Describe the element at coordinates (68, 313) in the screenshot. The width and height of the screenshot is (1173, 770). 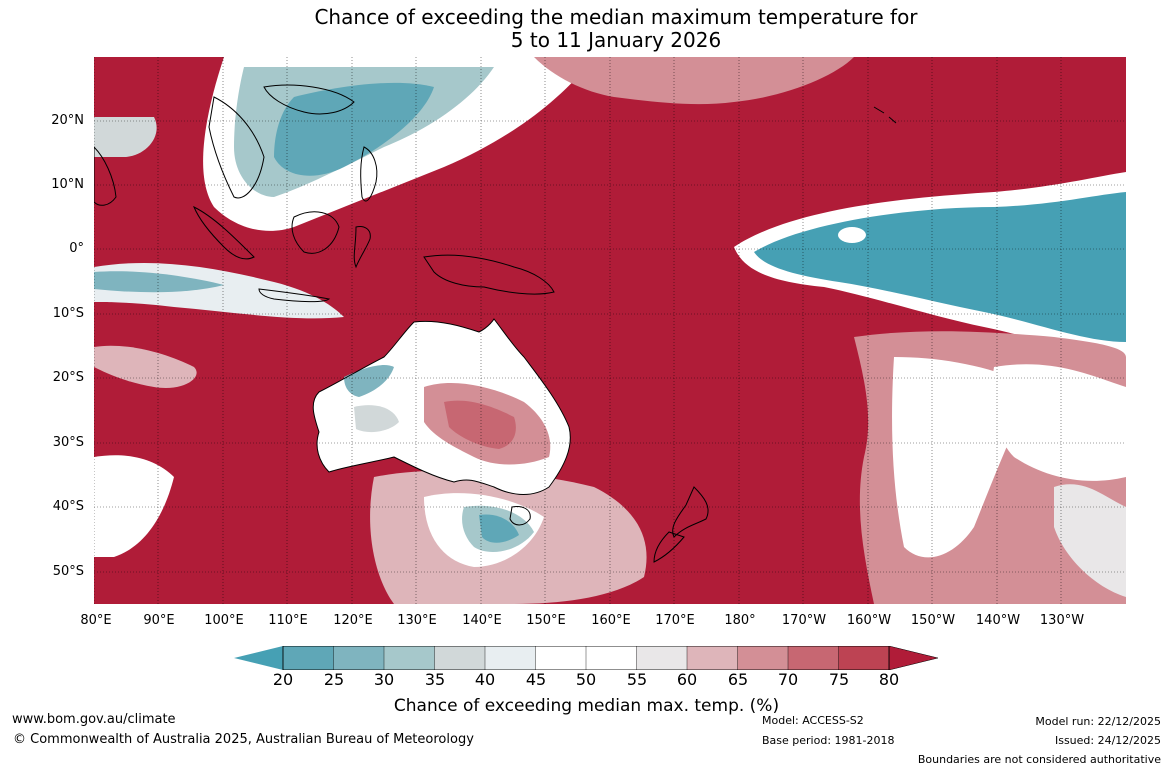
I see `latitude-label-10s: 10°S` at that location.